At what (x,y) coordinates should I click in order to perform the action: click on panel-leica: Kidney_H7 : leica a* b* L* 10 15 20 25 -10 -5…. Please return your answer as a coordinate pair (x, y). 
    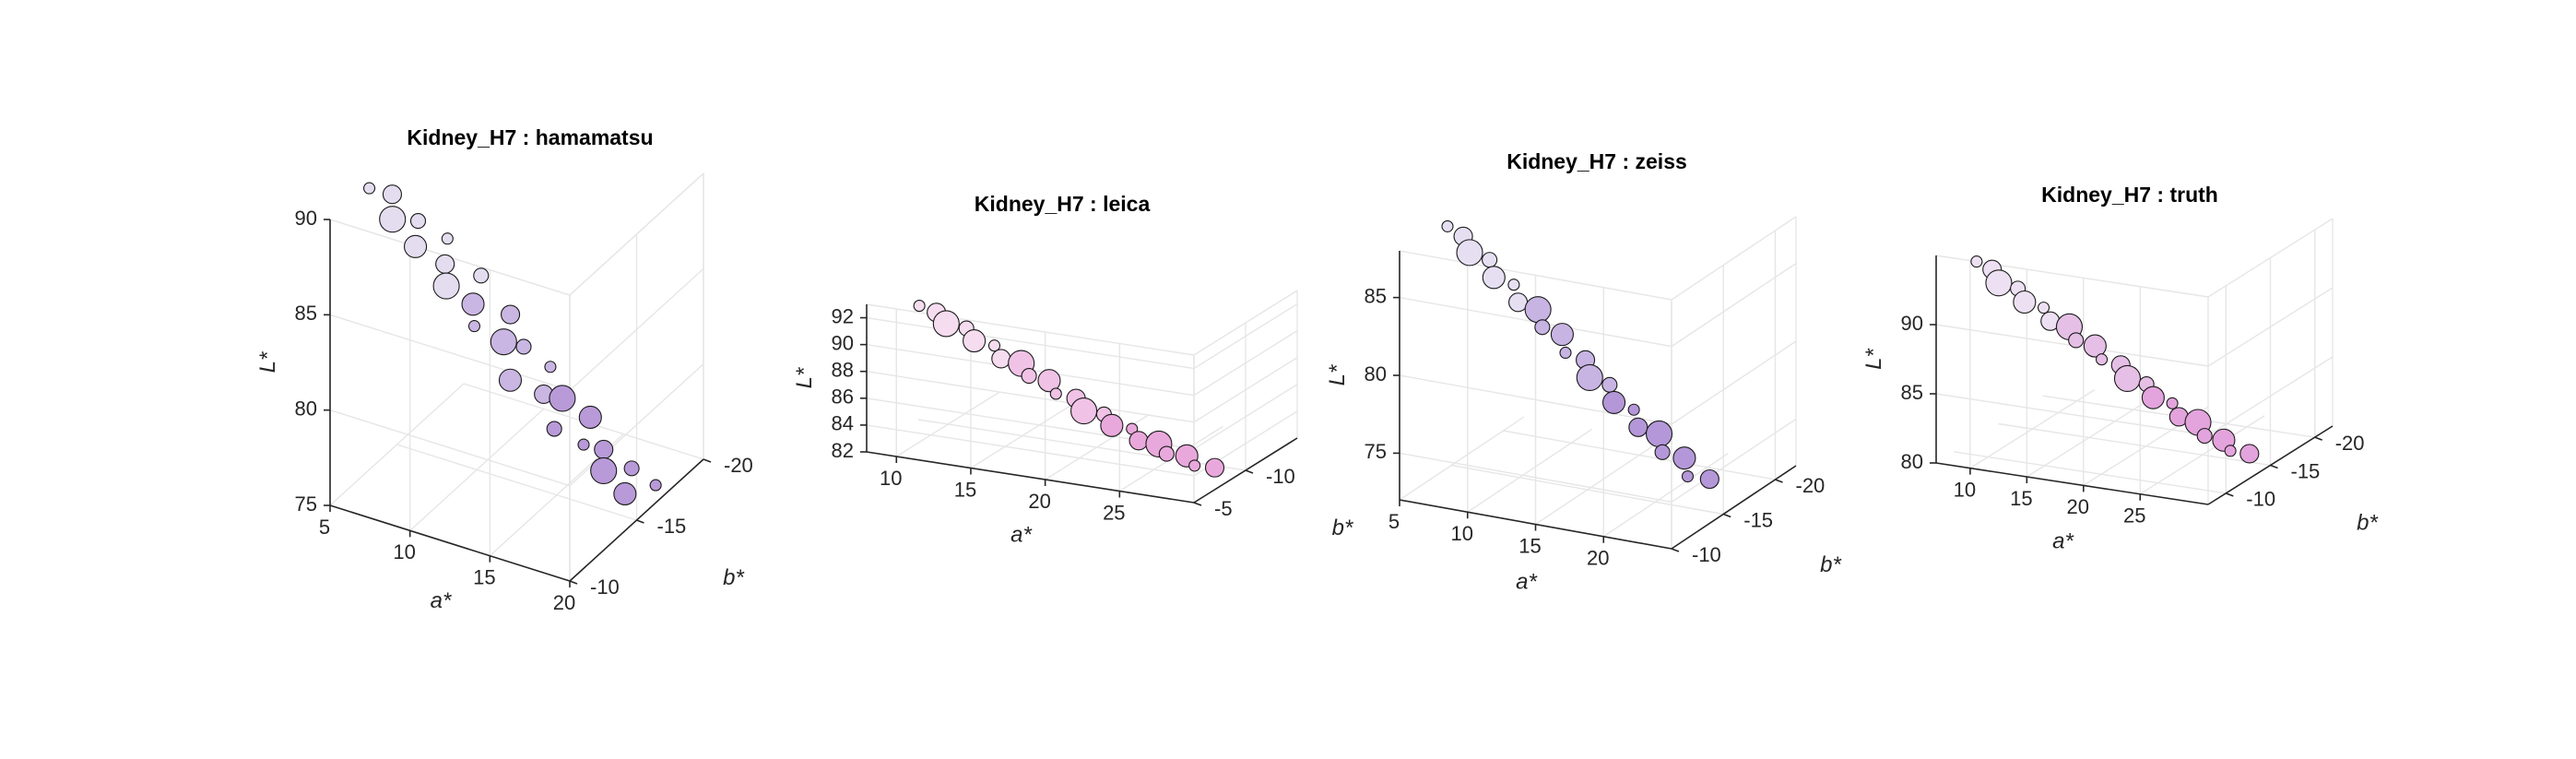
    Looking at the image, I should click on (1072, 370).